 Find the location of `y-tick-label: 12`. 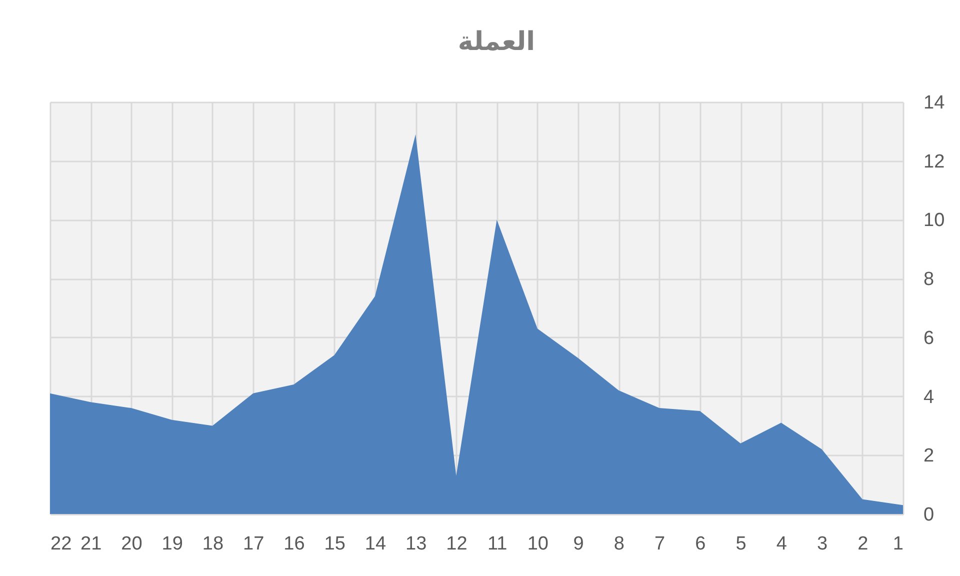

y-tick-label: 12 is located at coordinates (934, 161).